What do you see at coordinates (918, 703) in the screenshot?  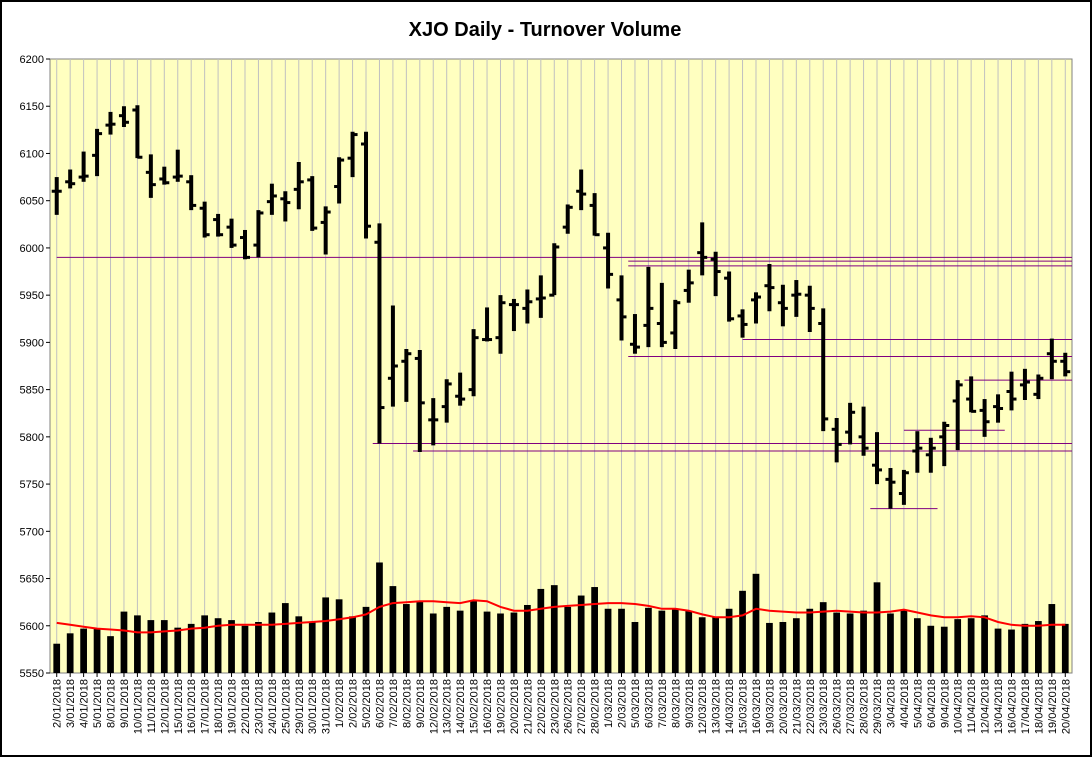 I see `x-tick-label: 5/04/2018` at bounding box center [918, 703].